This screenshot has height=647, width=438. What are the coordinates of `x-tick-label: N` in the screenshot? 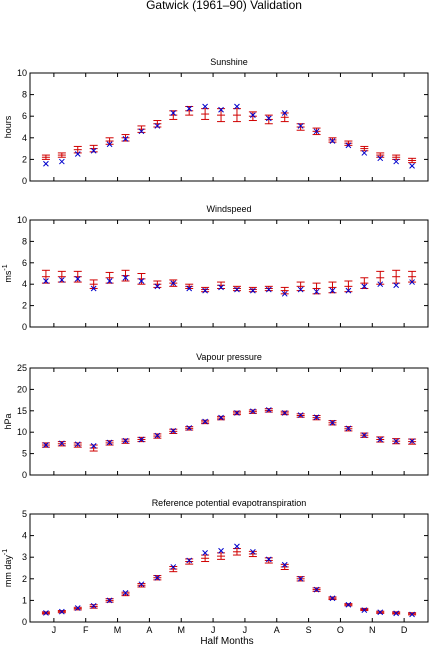 It's located at (372, 630).